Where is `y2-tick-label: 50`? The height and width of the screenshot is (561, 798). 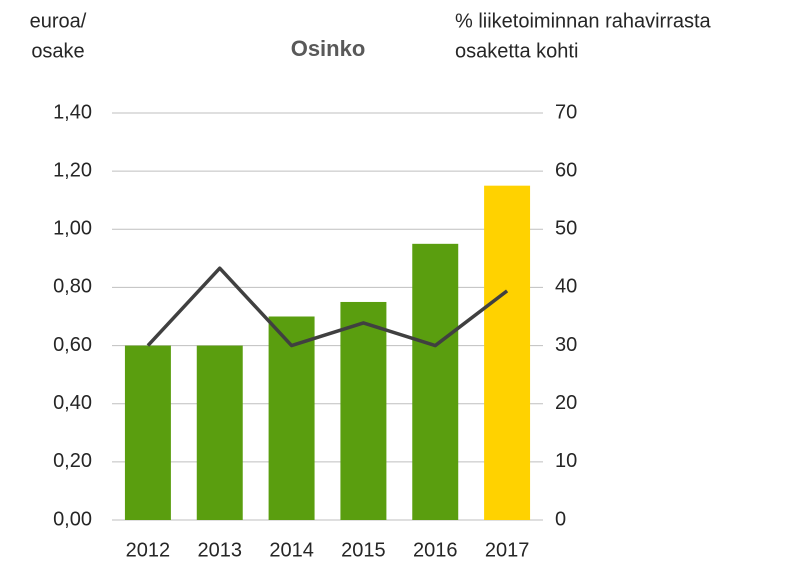
y2-tick-label: 50 is located at coordinates (566, 229).